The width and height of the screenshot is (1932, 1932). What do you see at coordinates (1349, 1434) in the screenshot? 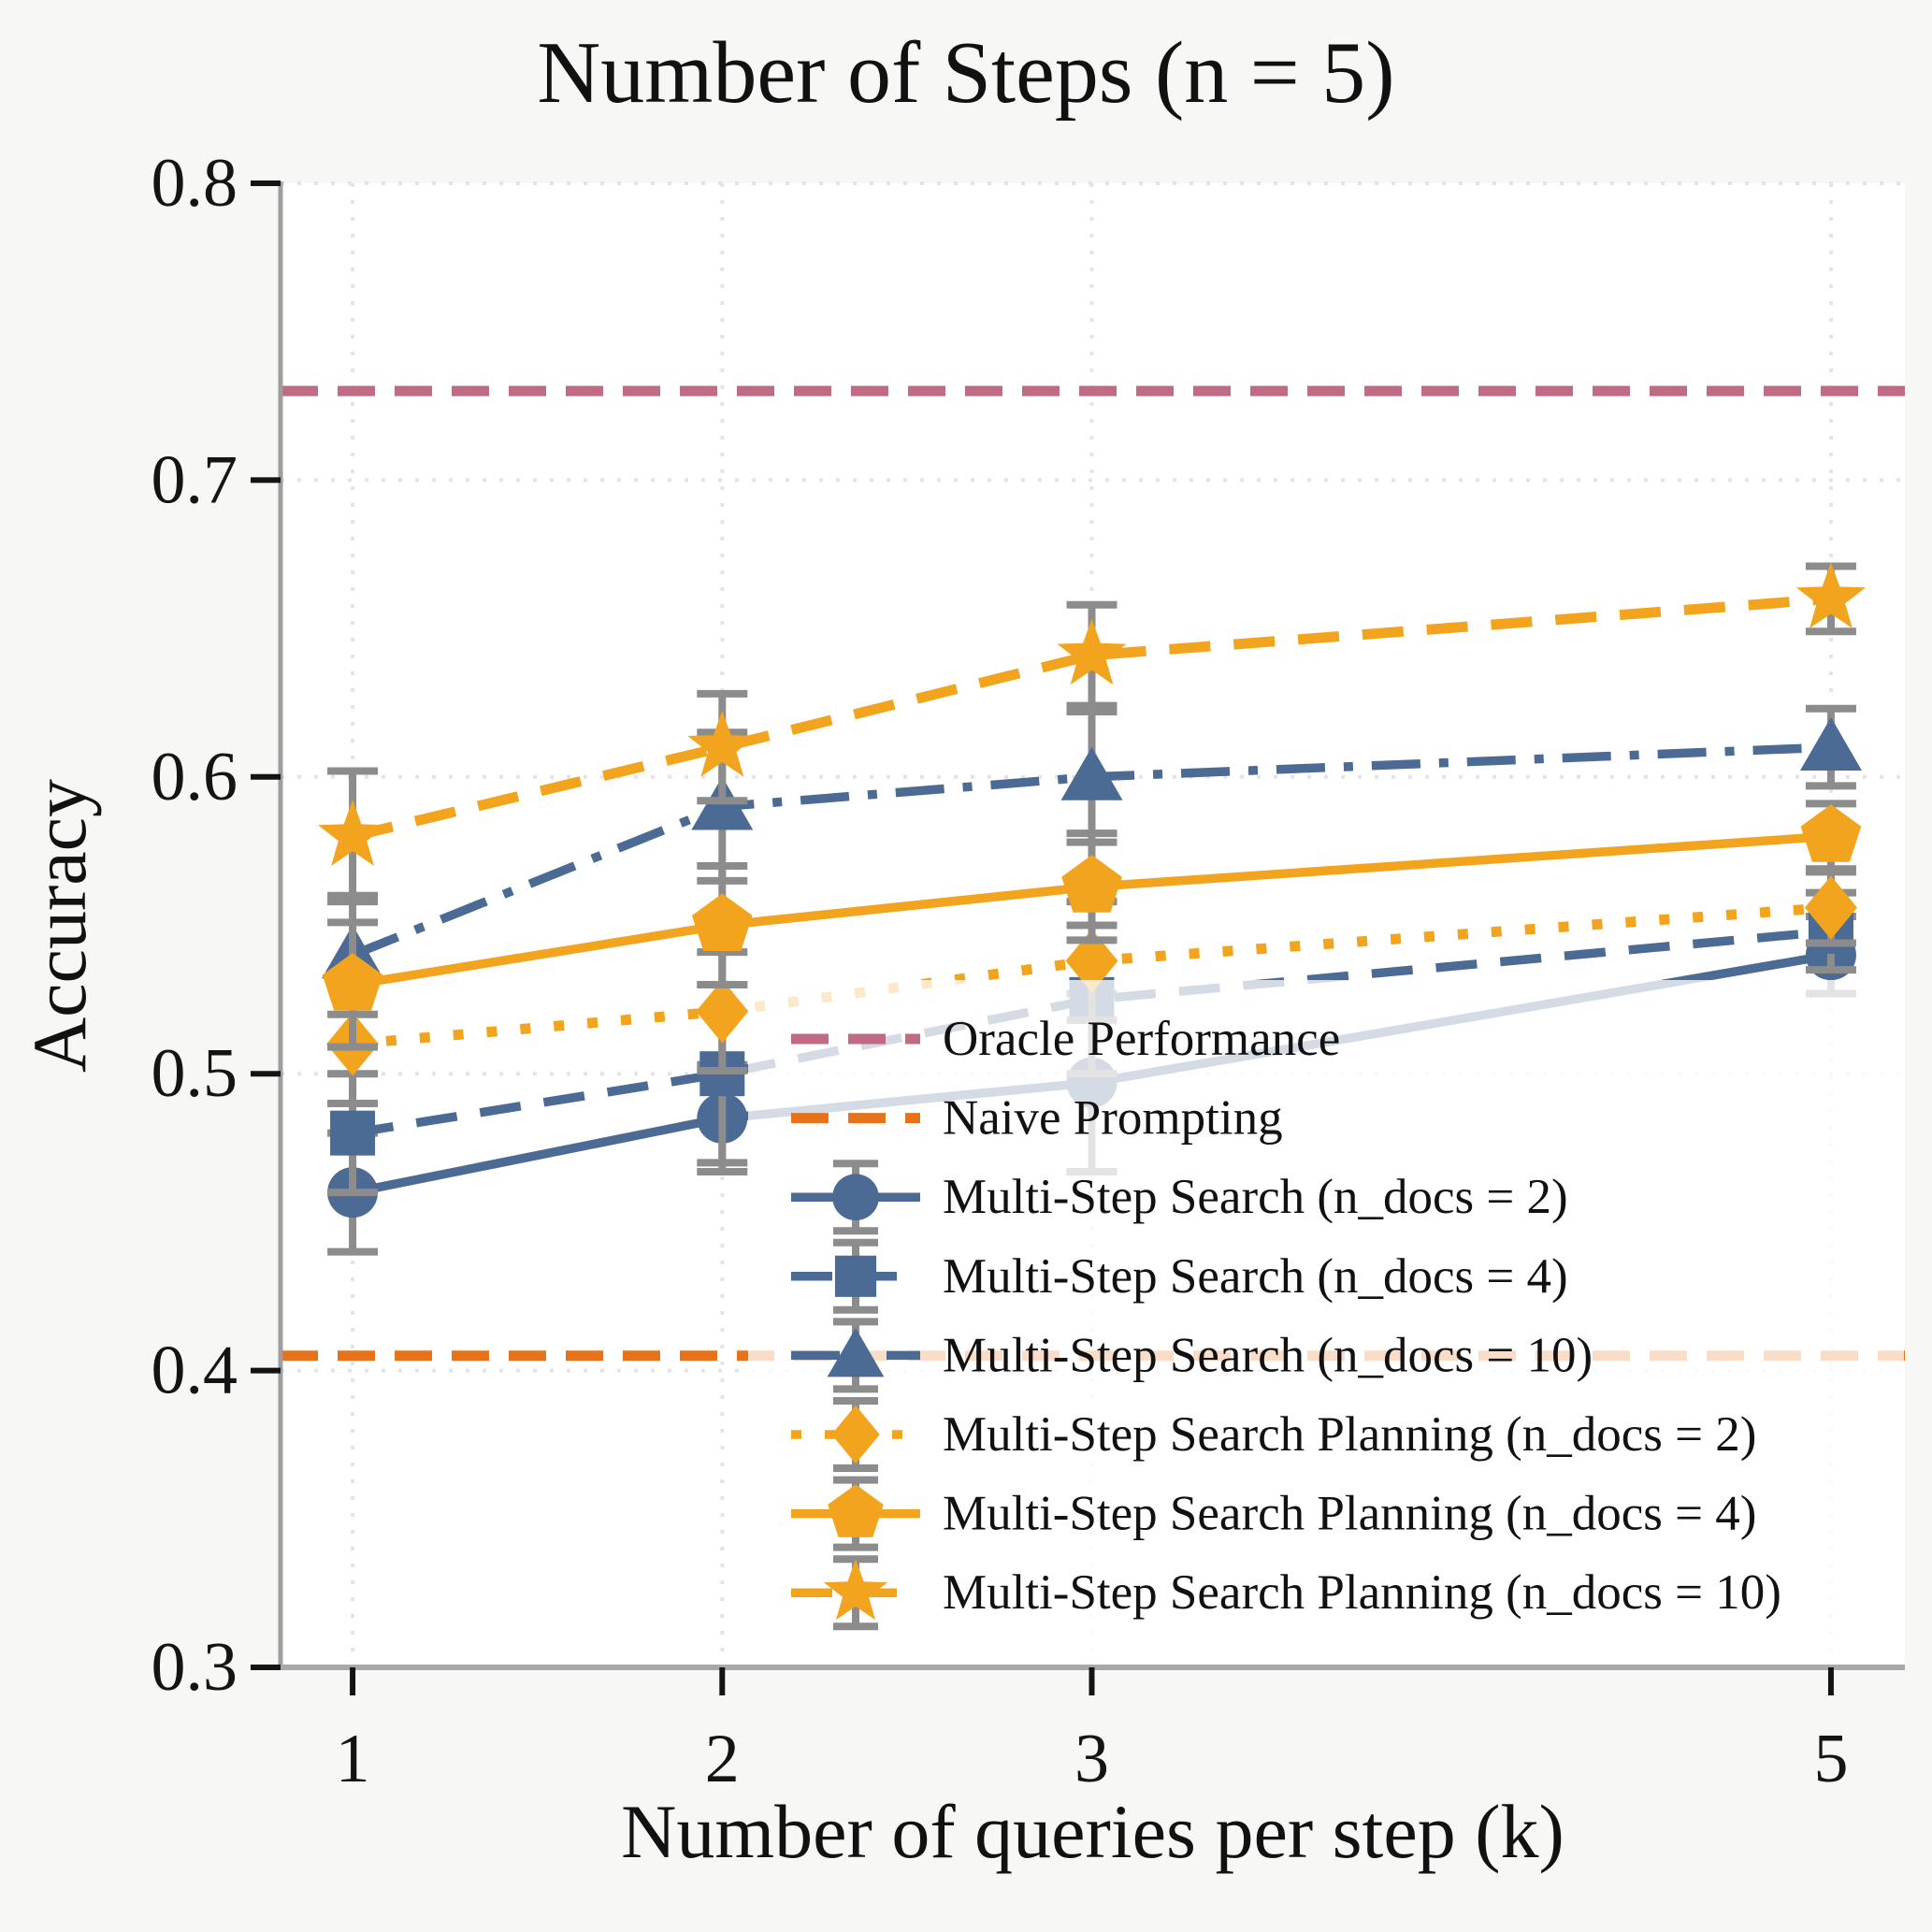
I see `legend-label: Multi-Step Search Planning (n_docs = 2)` at bounding box center [1349, 1434].